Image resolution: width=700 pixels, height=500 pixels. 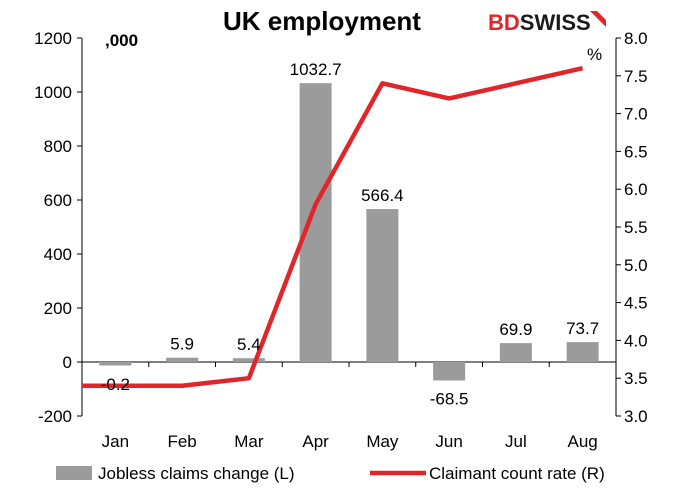 What do you see at coordinates (74, 473) in the screenshot?
I see `legend-swatch-bar` at bounding box center [74, 473].